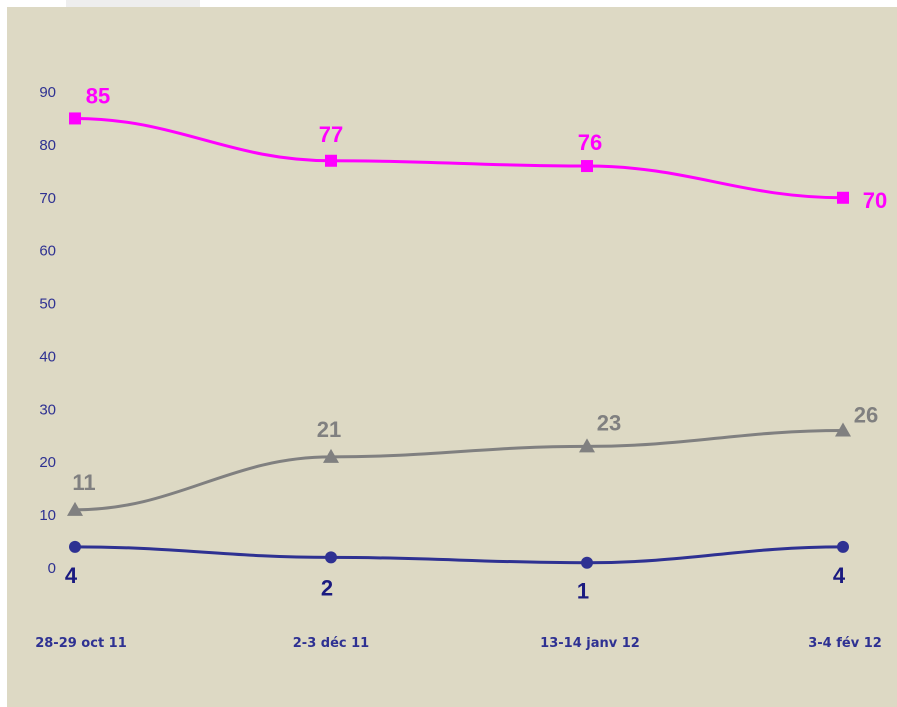 This screenshot has width=897, height=707. I want to click on top-tab-strip, so click(133, 4).